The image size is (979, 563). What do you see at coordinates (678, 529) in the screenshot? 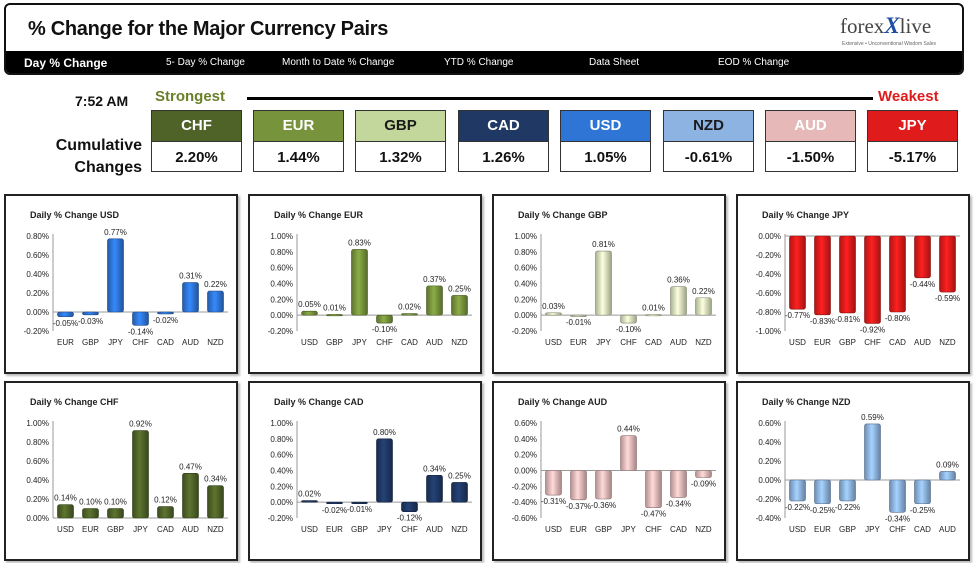
I see `x-category-label: CAD` at bounding box center [678, 529].